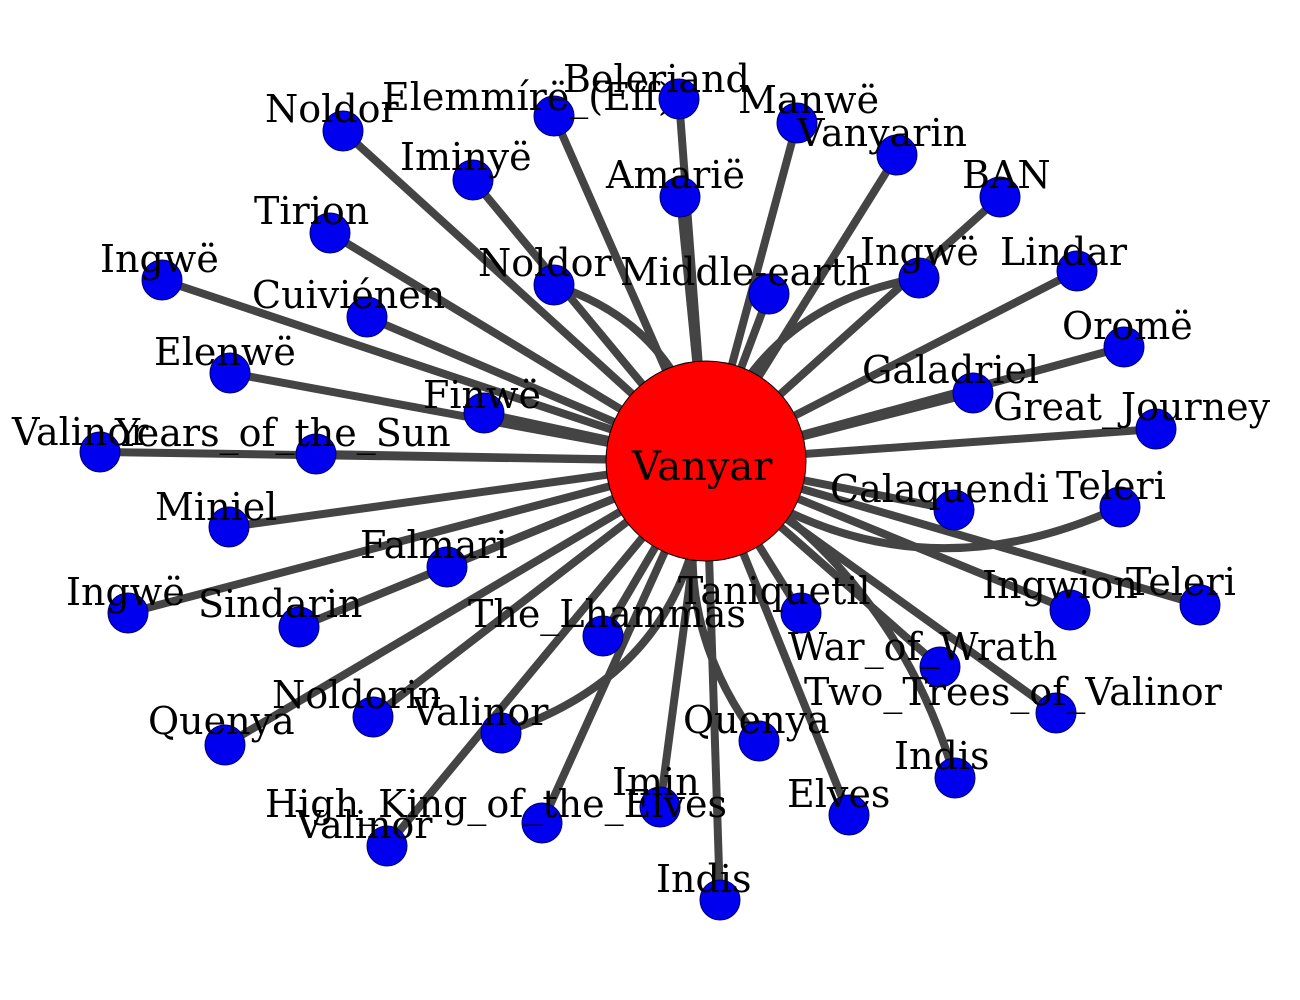 This screenshot has width=1300, height=1000. I want to click on node-label: Ingwion, so click(1060, 585).